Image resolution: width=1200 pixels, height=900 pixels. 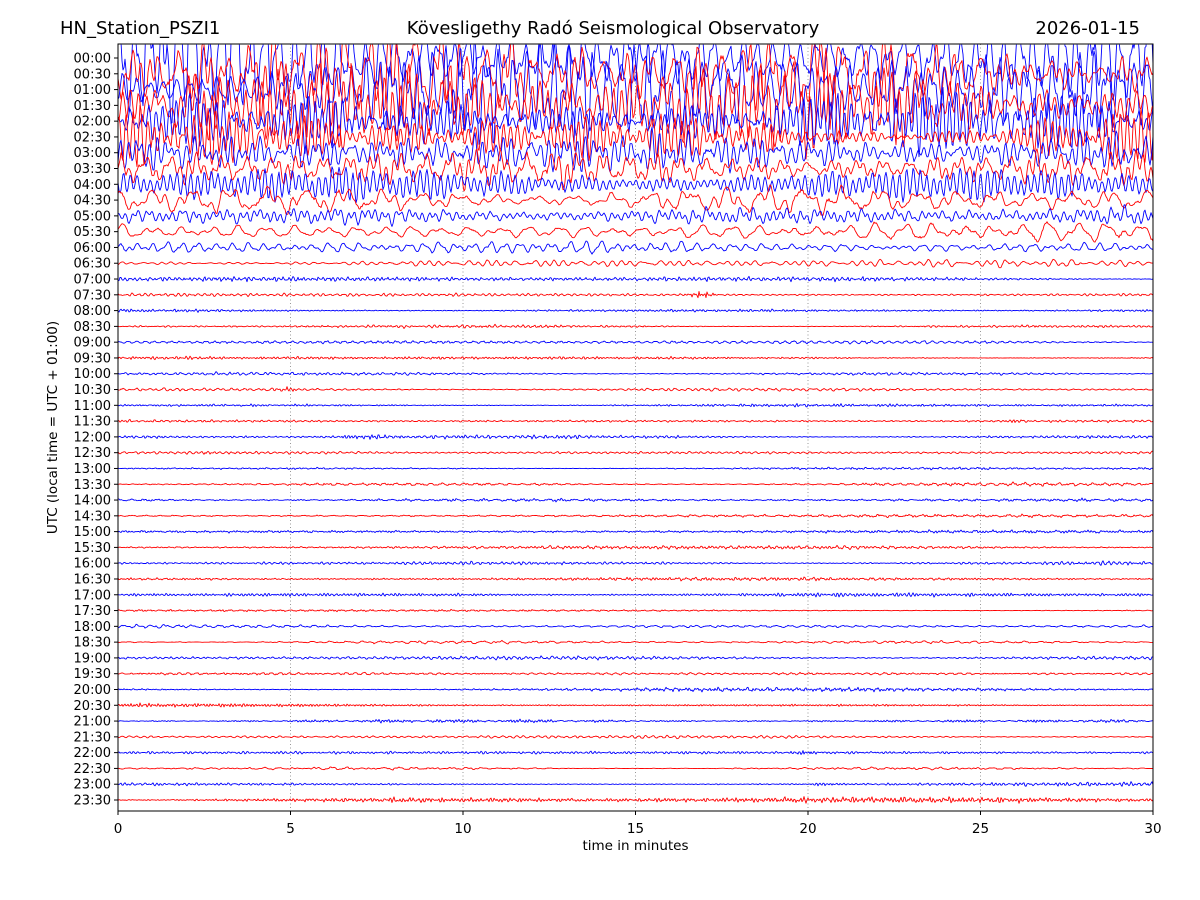 I want to click on y-tick-label-14:30: 14:30, so click(x=92, y=516).